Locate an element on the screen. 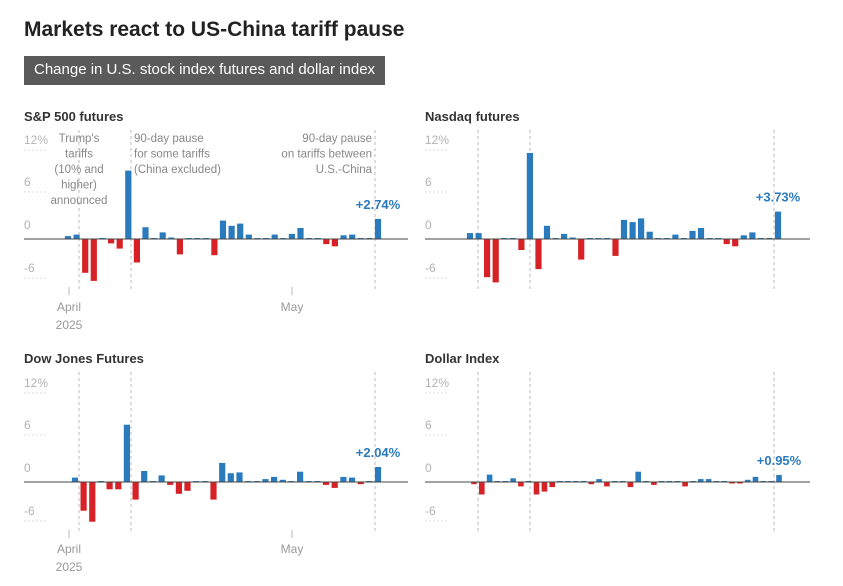  panel-1-y-tick-label: 6 is located at coordinates (27, 182).